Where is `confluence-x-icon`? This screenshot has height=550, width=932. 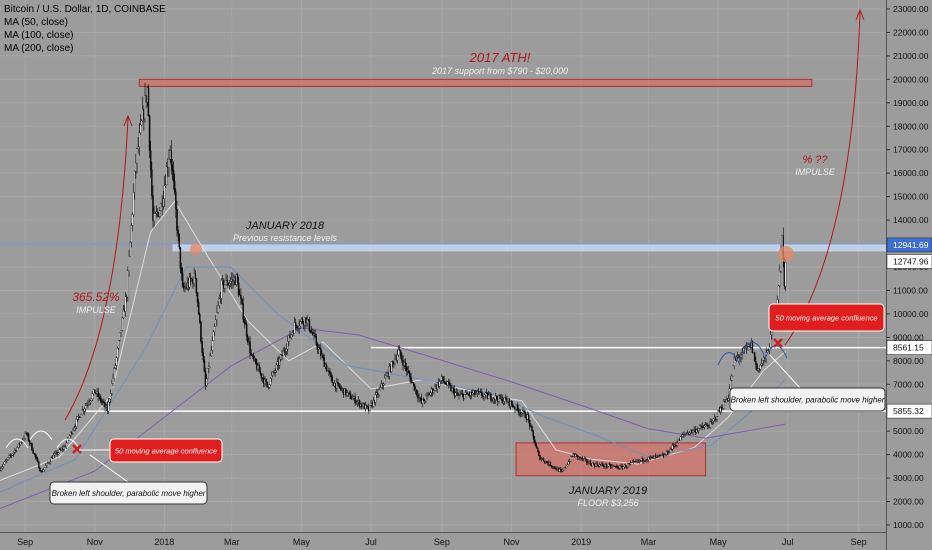
confluence-x-icon is located at coordinates (778, 343).